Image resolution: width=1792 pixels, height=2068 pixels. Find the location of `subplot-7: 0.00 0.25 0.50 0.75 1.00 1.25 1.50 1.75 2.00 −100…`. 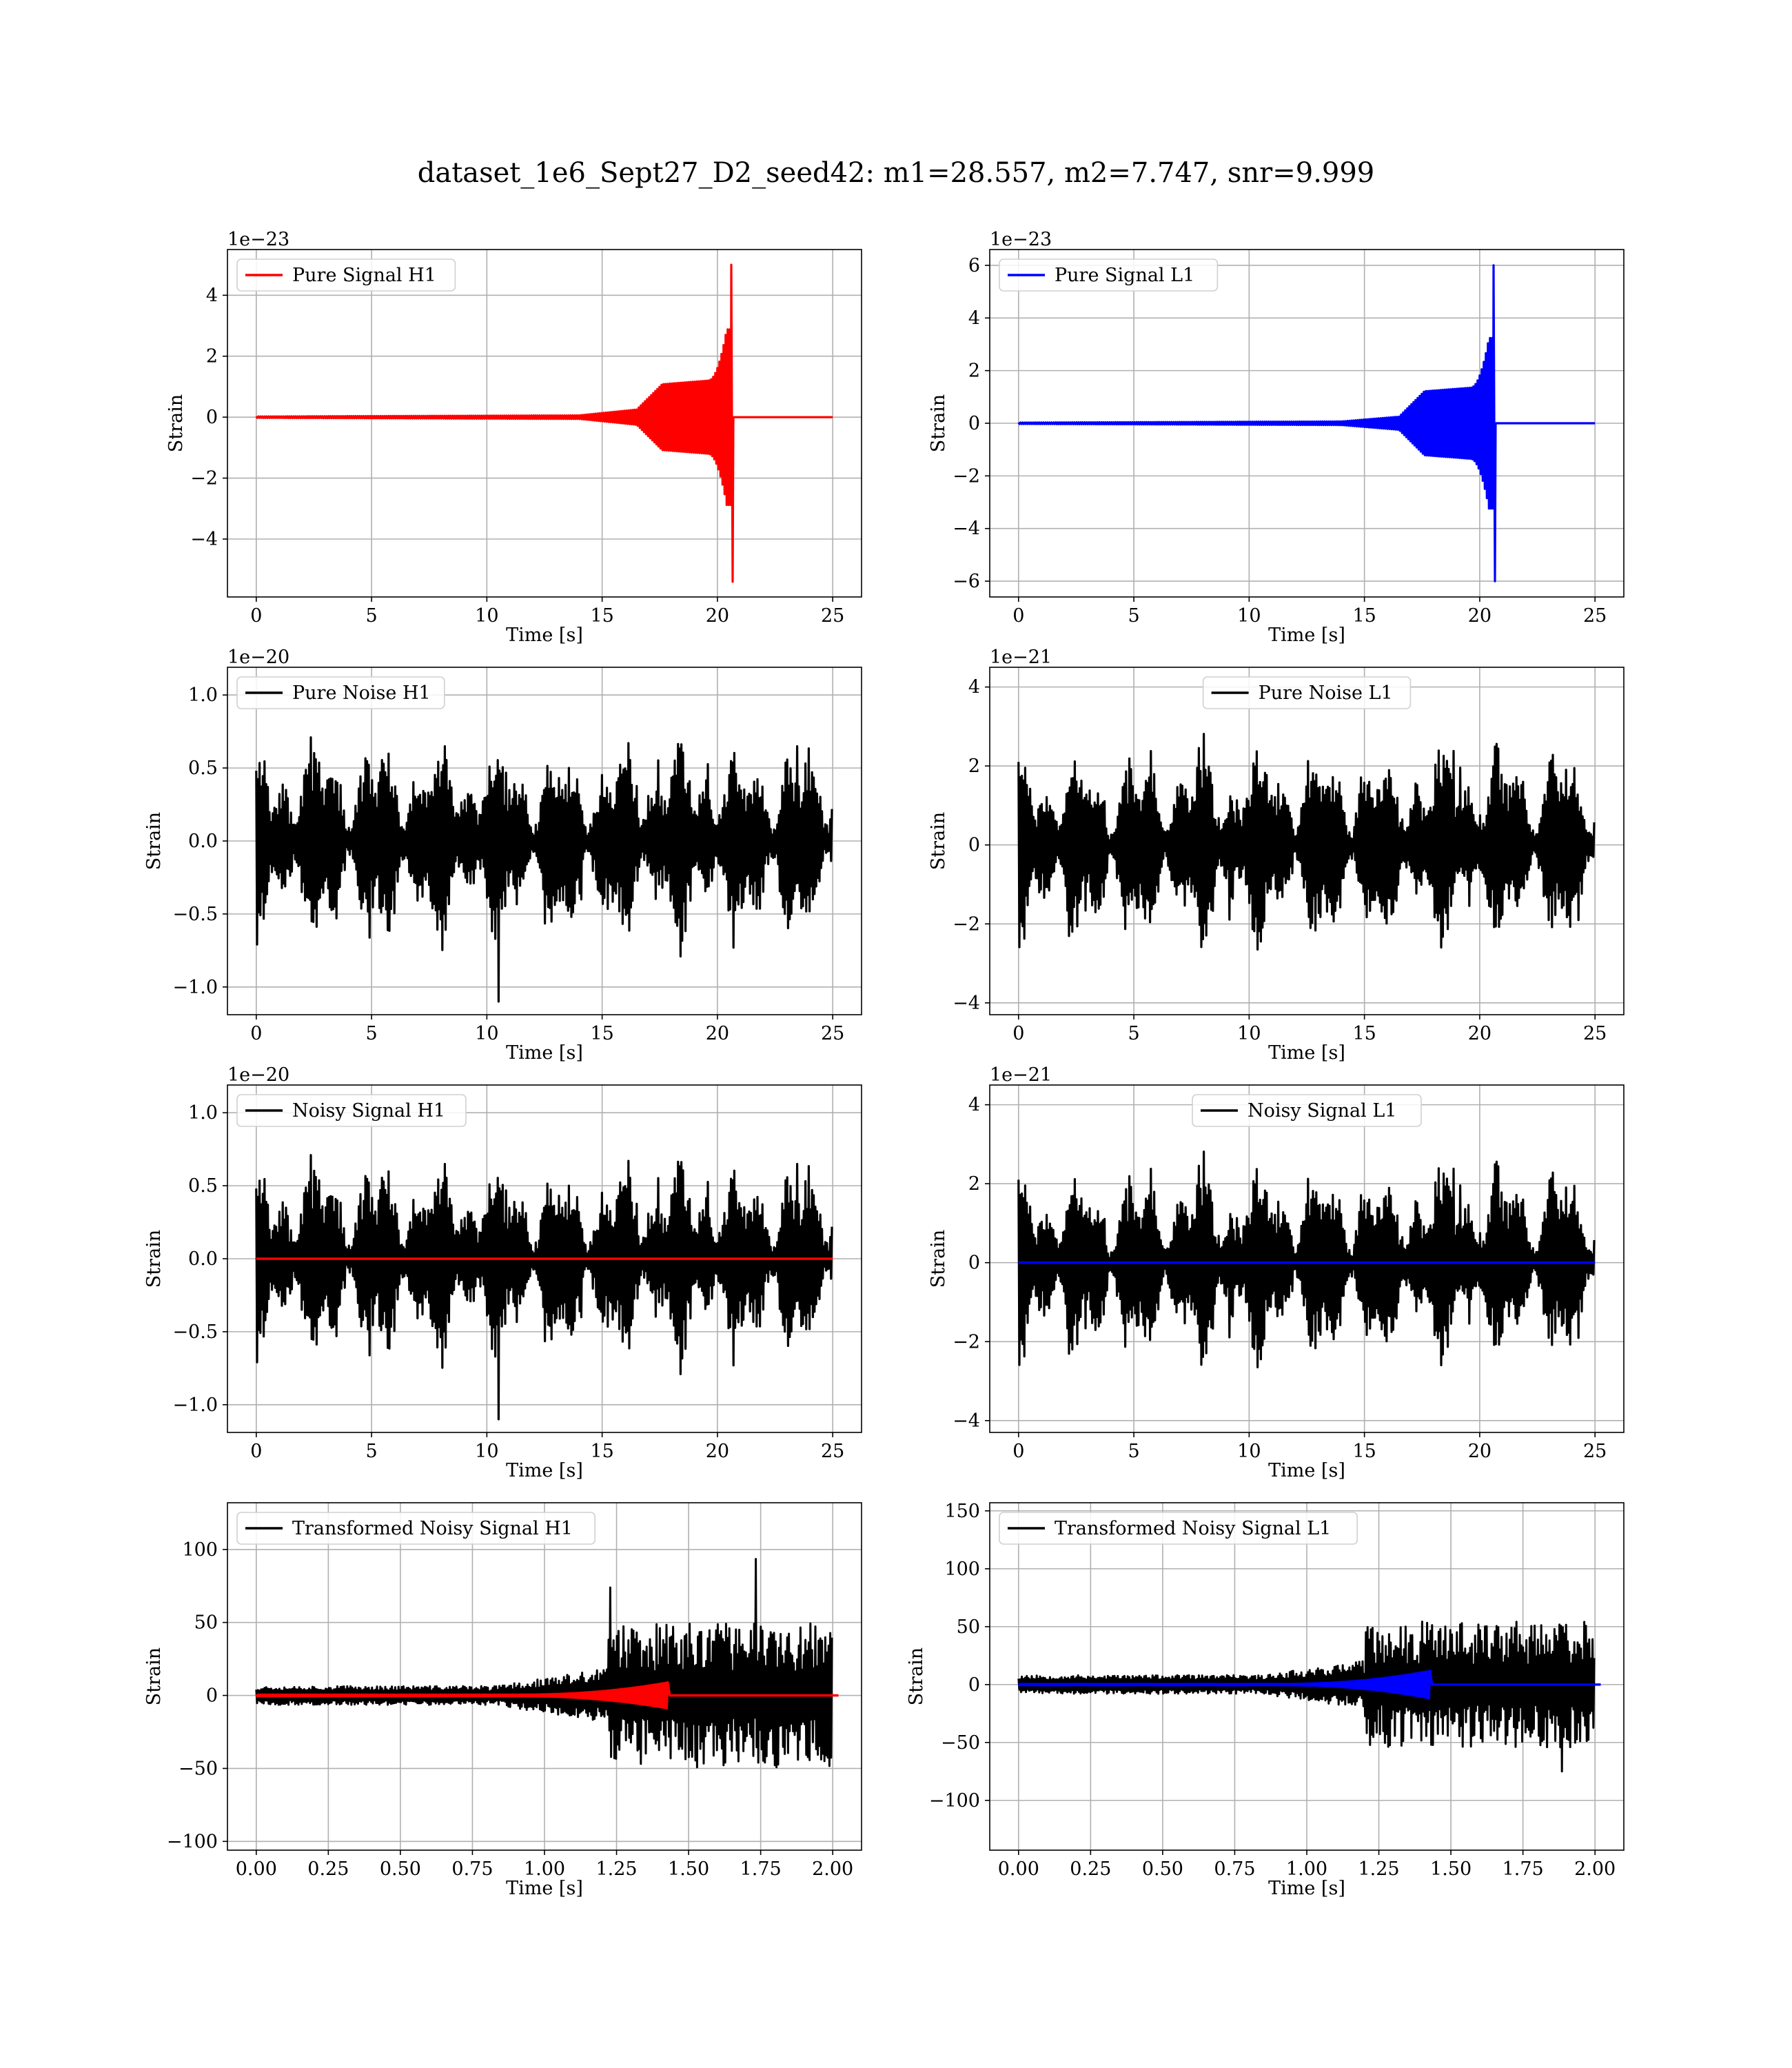

subplot-7: 0.00 0.25 0.50 0.75 1.00 1.25 1.50 1.75 2.00 −100… is located at coordinates (502, 1700).